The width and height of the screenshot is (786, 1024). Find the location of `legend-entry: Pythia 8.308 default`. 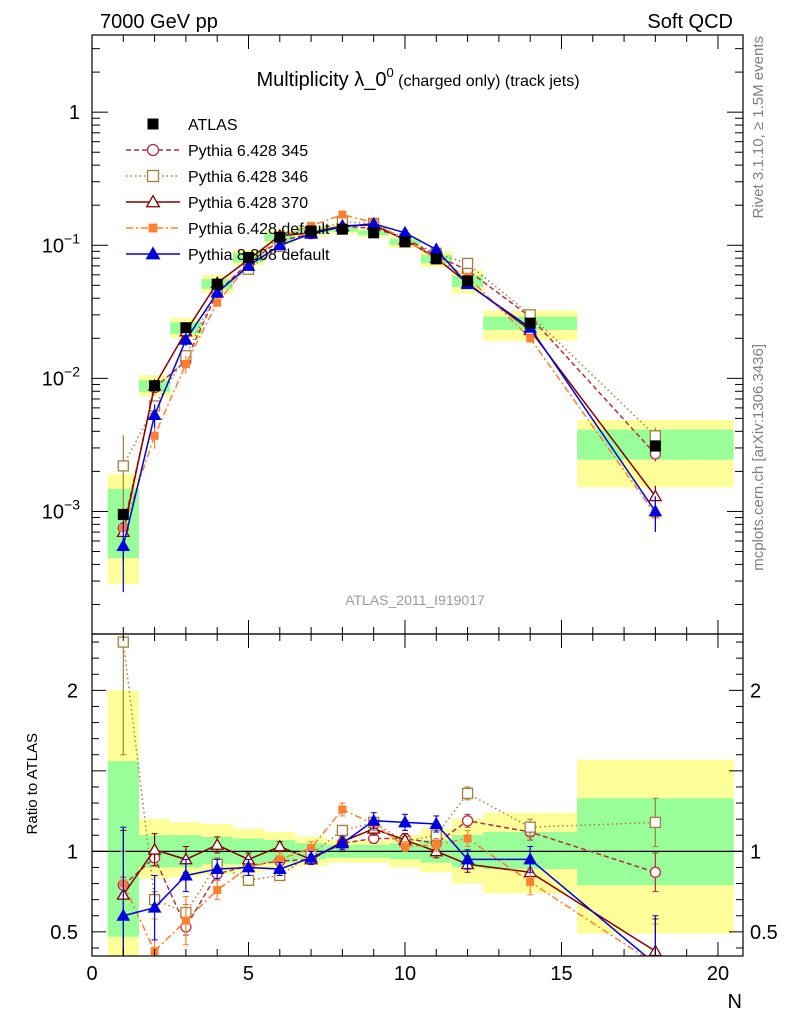

legend-entry: Pythia 8.308 default is located at coordinates (228, 255).